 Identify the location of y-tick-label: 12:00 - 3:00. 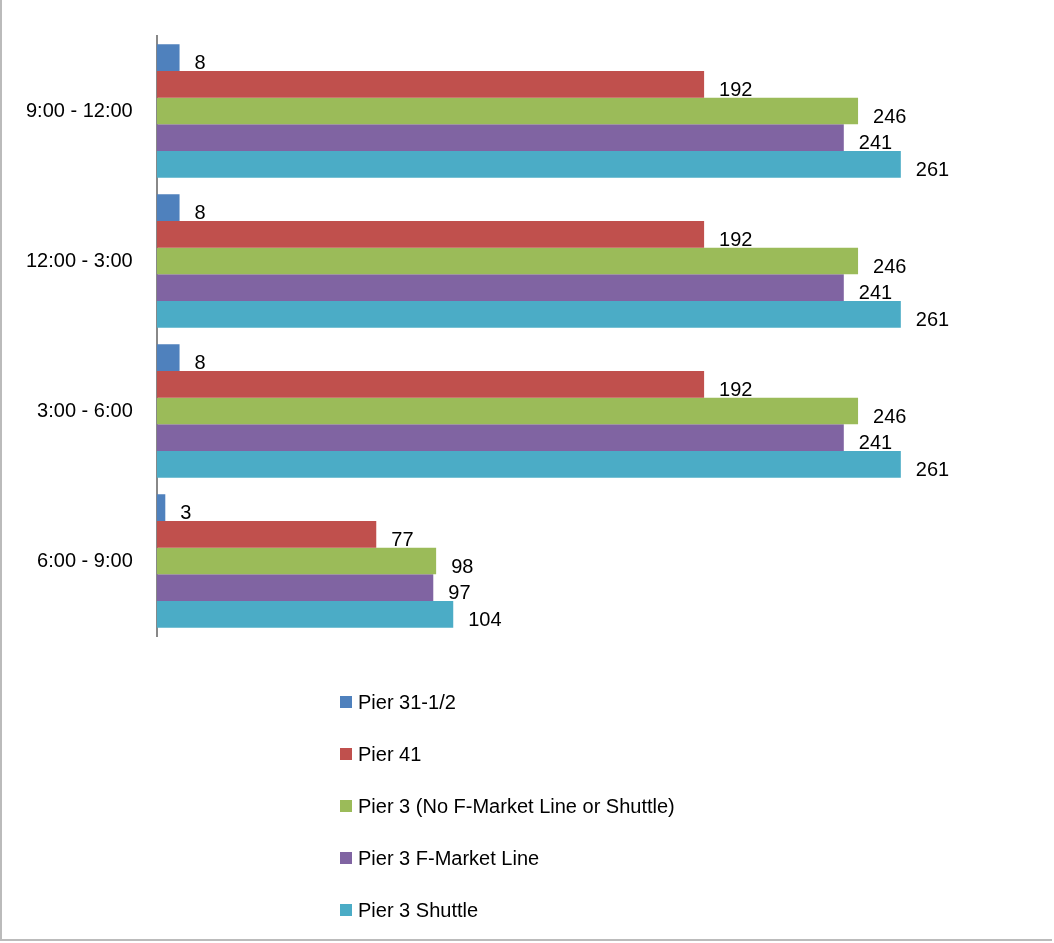
(79, 259).